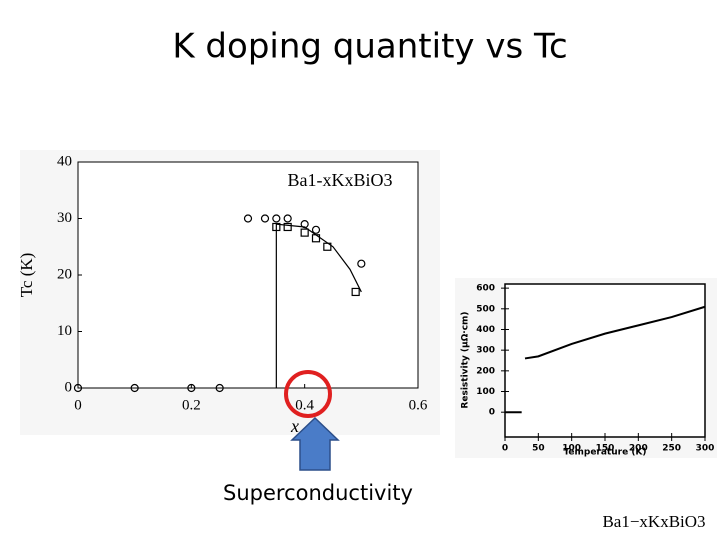  Describe the element at coordinates (315, 443) in the screenshot. I see `arrow` at that location.